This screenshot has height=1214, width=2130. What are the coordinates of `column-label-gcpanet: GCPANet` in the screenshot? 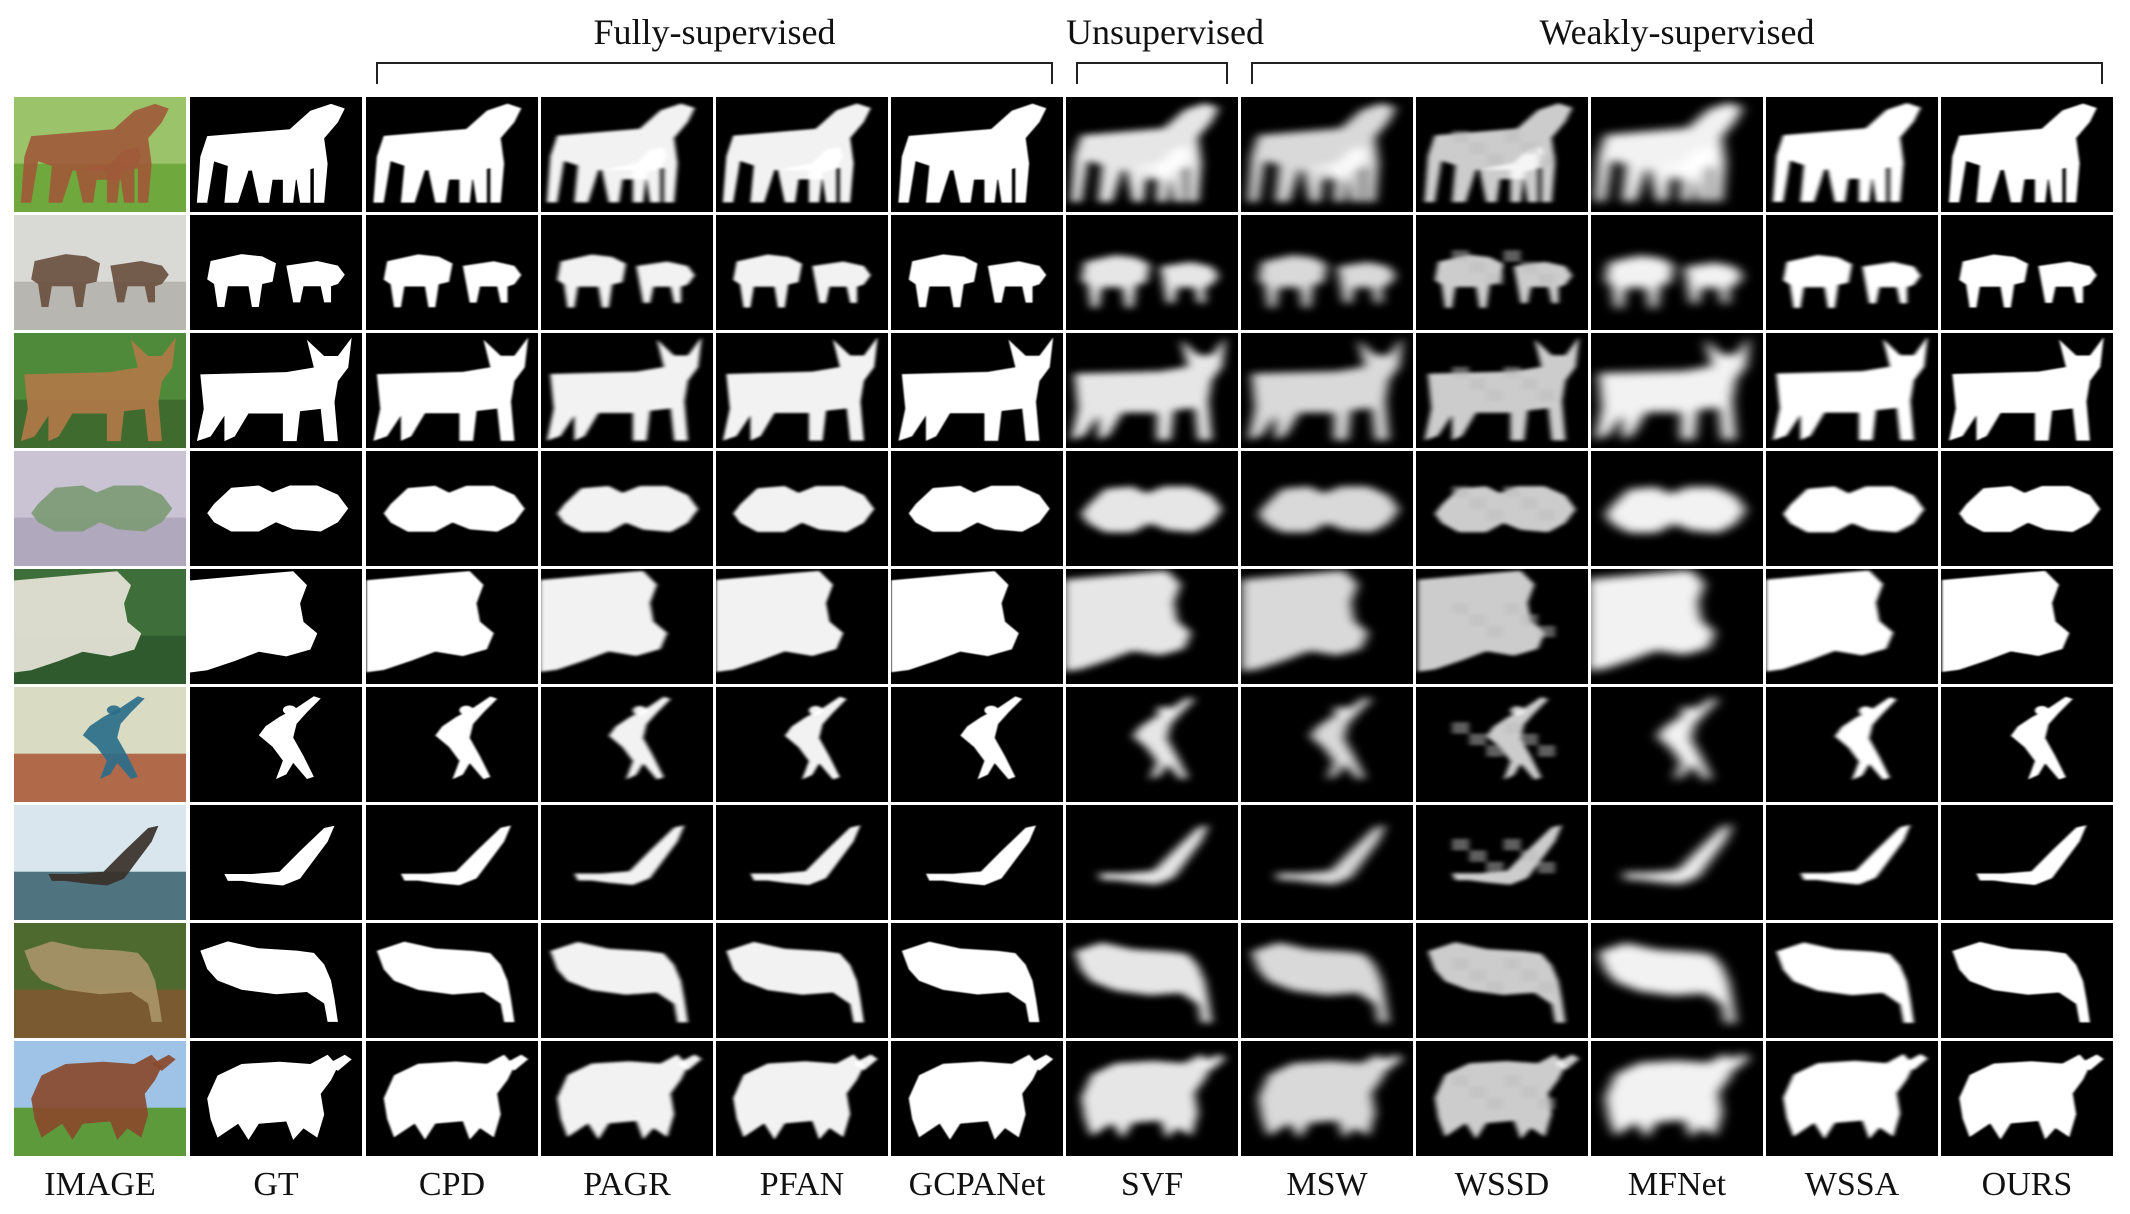 It's located at (977, 1184).